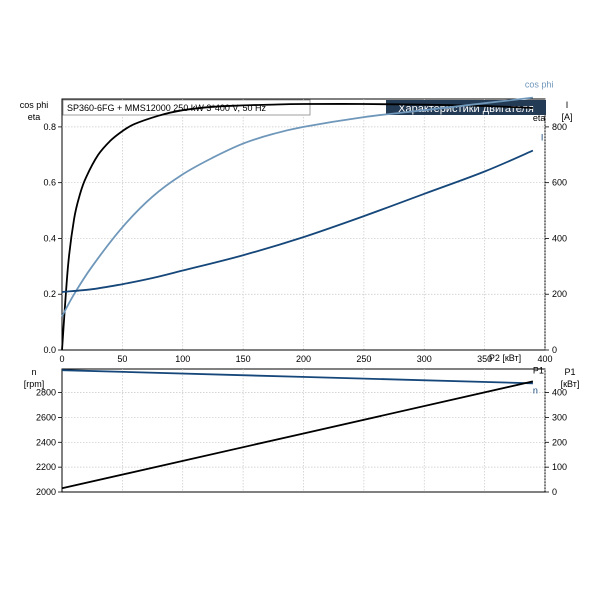 This screenshot has height=600, width=600. I want to click on x-tick-label: 400, so click(544, 359).